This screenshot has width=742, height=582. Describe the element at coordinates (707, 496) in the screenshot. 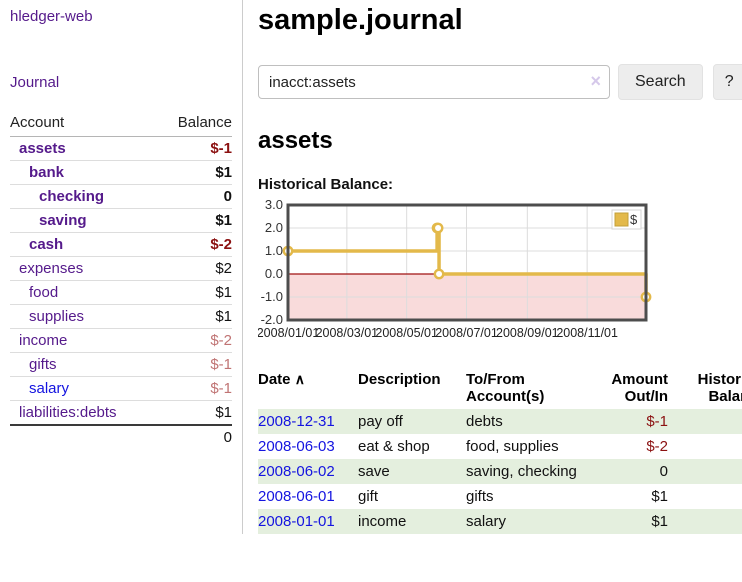

I see `transaction-balance: $2` at that location.